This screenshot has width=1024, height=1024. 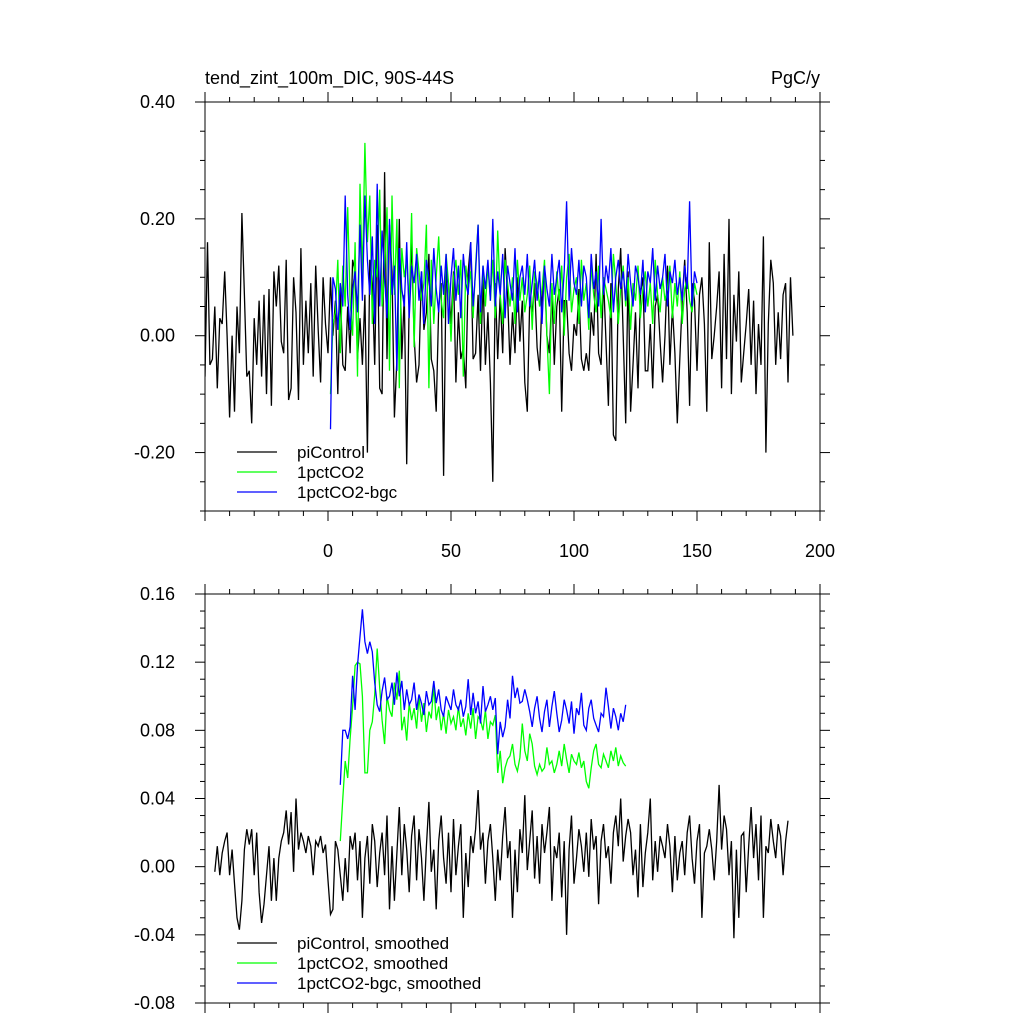 I want to click on series-line-picontrol-smoothed, so click(x=501, y=861).